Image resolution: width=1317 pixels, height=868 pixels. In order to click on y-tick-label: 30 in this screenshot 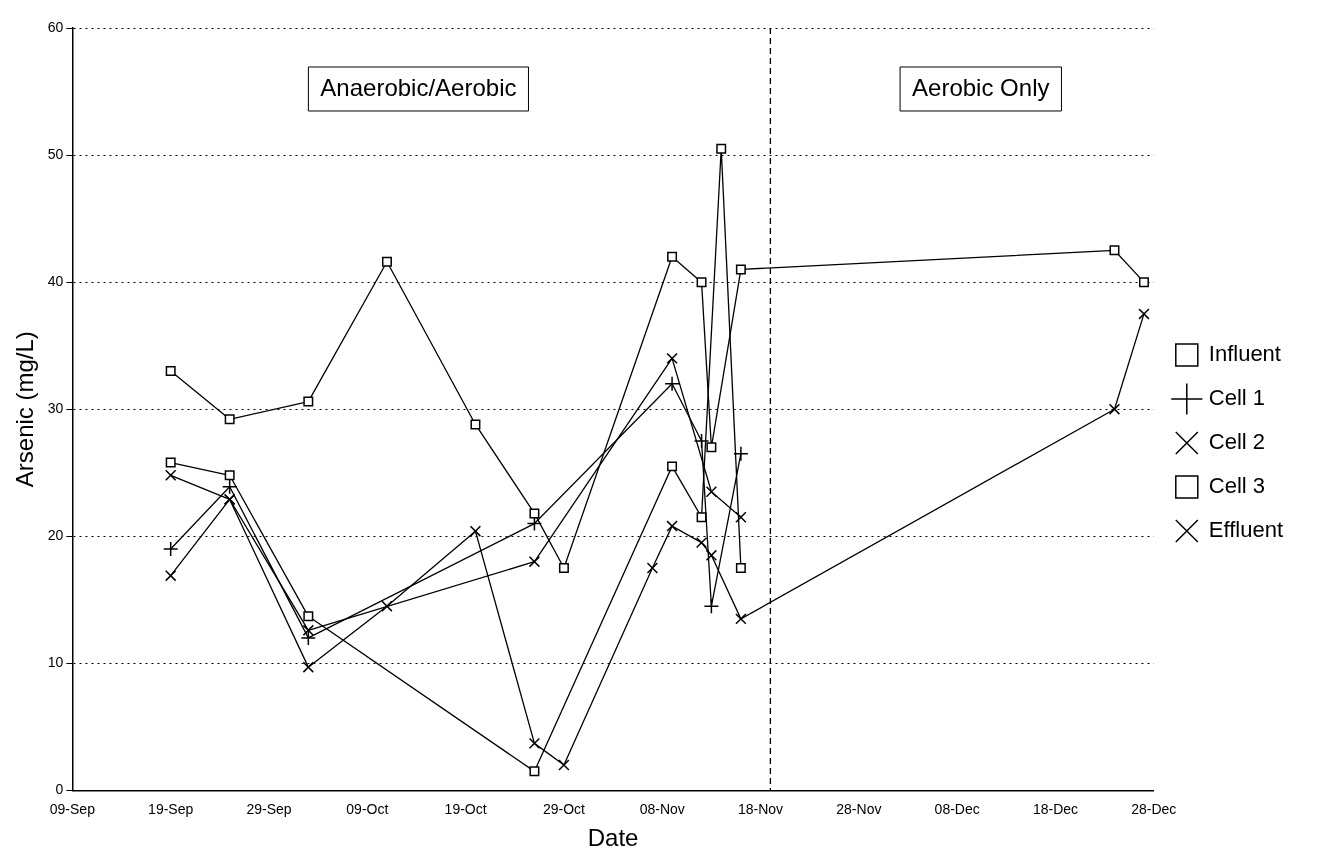, I will do `click(55, 408)`.